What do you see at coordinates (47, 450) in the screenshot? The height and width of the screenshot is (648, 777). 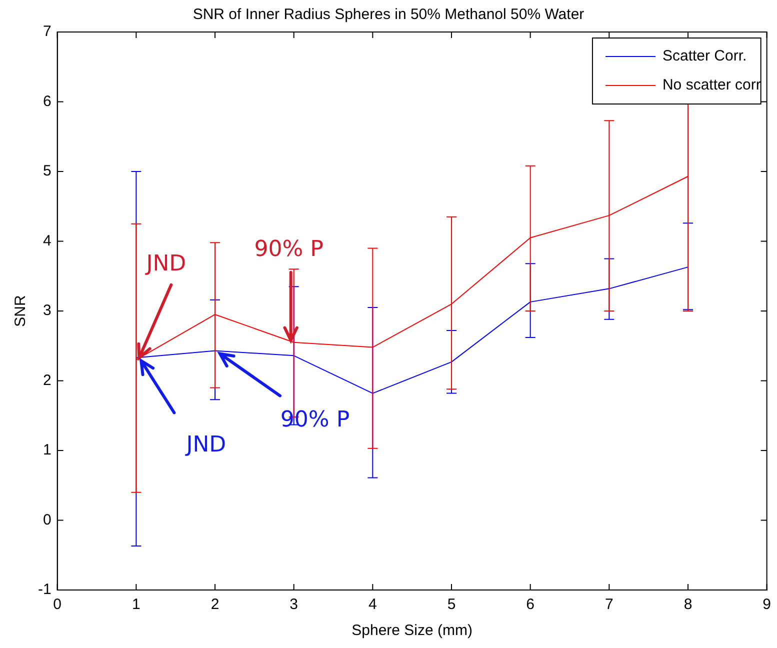 I see `y-tick-label: 1` at bounding box center [47, 450].